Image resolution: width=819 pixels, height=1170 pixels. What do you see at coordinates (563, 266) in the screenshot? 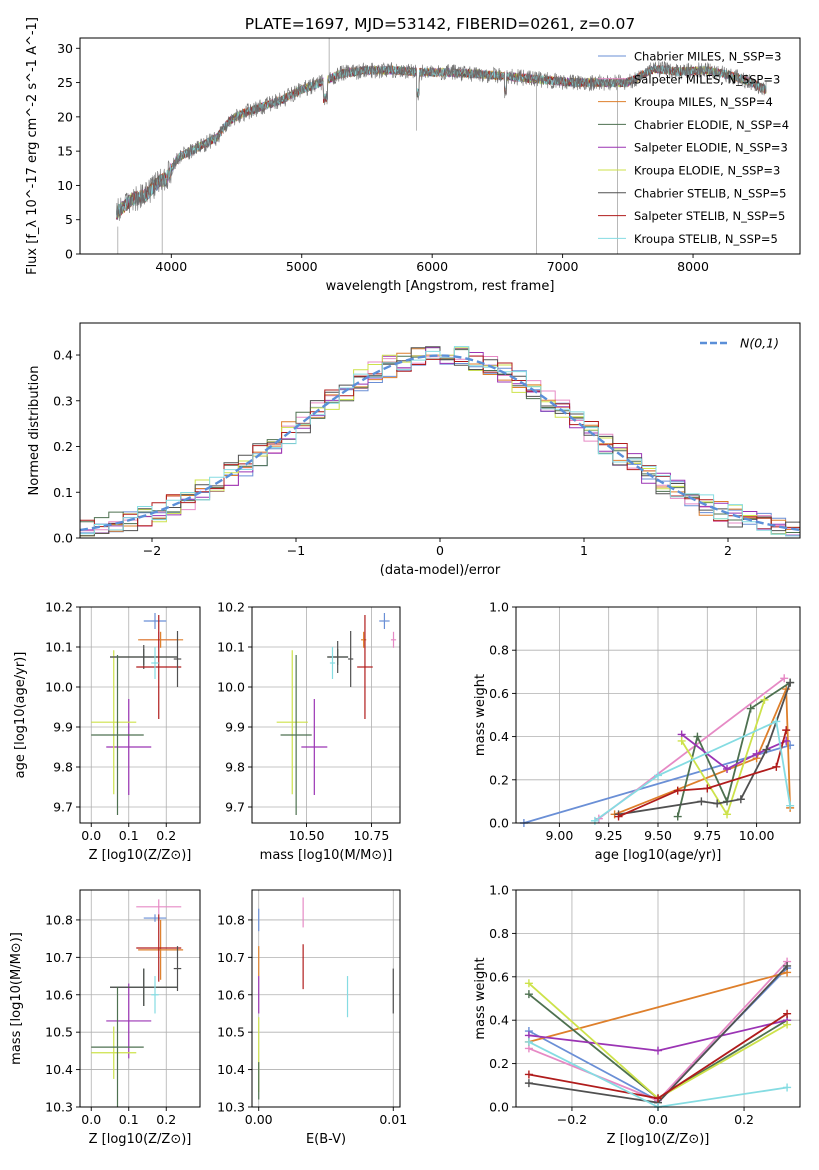
I see `x-tick-label: 7000` at bounding box center [563, 266].